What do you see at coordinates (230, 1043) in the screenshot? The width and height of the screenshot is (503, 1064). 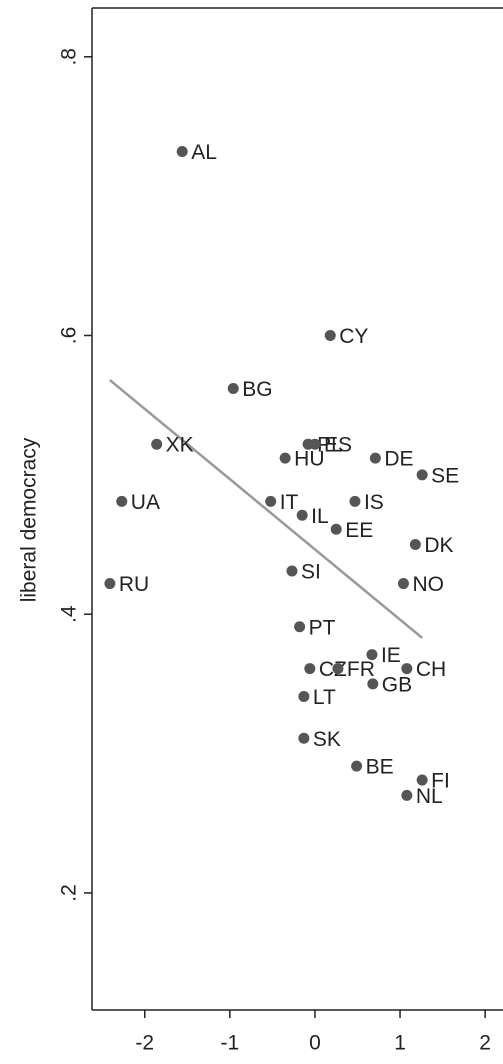 I see `x-tick-label: -1` at bounding box center [230, 1043].